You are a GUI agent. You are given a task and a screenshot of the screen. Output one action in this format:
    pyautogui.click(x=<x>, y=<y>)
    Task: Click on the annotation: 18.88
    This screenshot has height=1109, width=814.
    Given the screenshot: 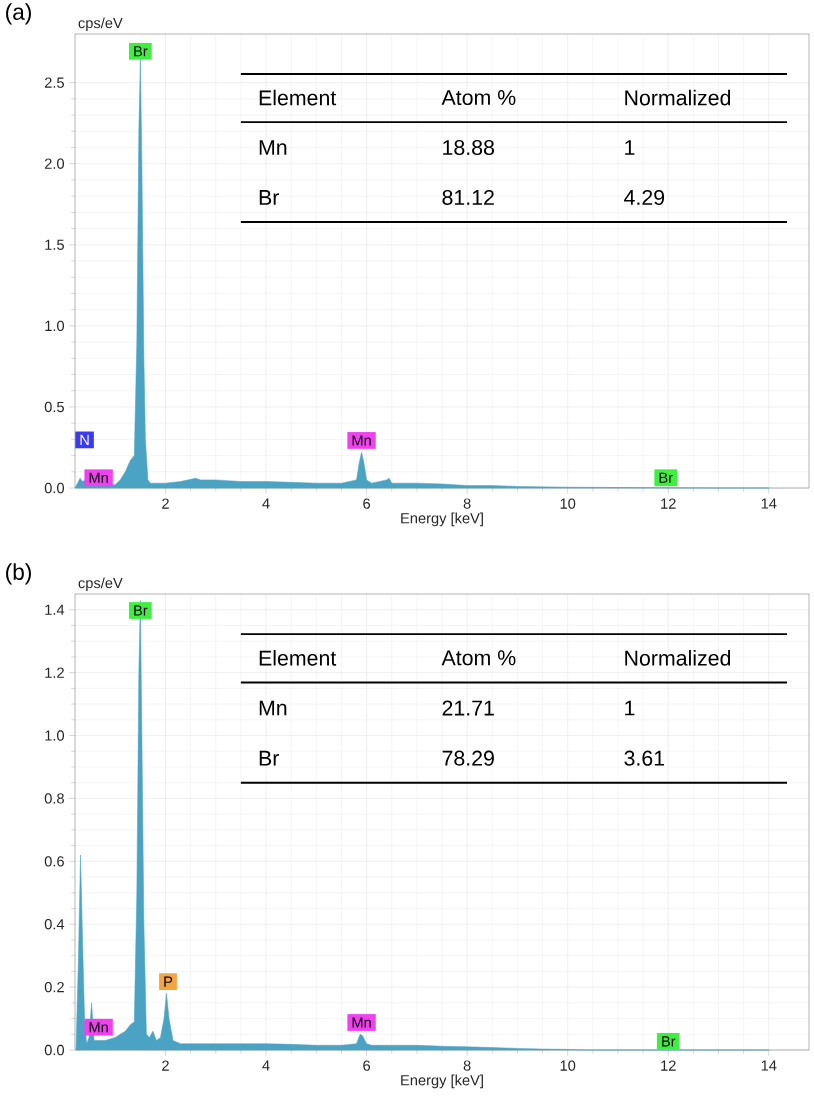 What is the action you would take?
    pyautogui.click(x=468, y=147)
    